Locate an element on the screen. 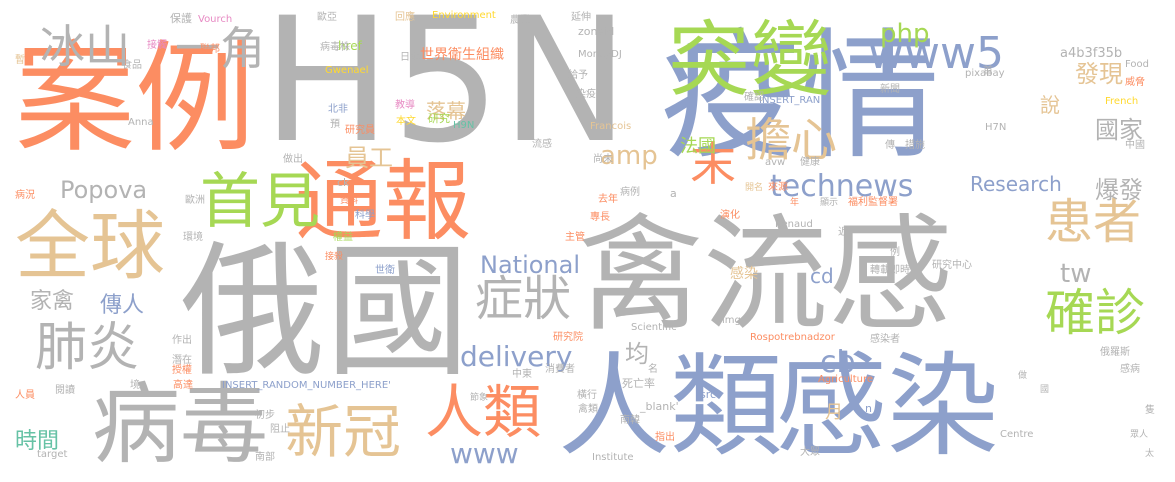 The height and width of the screenshot is (482, 1175). word: 聯邦 is located at coordinates (210, 48).